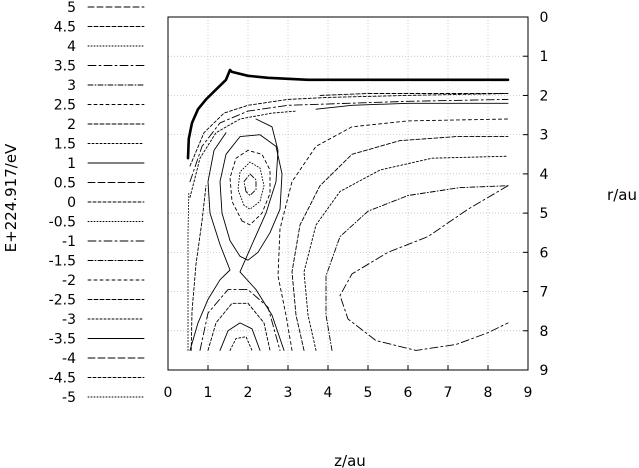 Image resolution: width=639 pixels, height=468 pixels. What do you see at coordinates (62, 301) in the screenshot?
I see `legend-label: -2.5` at bounding box center [62, 301].